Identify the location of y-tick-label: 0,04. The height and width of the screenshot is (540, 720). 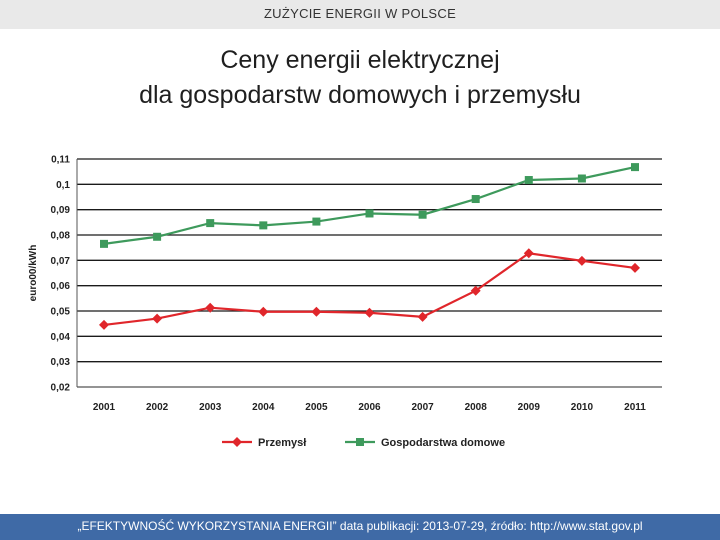
(61, 337).